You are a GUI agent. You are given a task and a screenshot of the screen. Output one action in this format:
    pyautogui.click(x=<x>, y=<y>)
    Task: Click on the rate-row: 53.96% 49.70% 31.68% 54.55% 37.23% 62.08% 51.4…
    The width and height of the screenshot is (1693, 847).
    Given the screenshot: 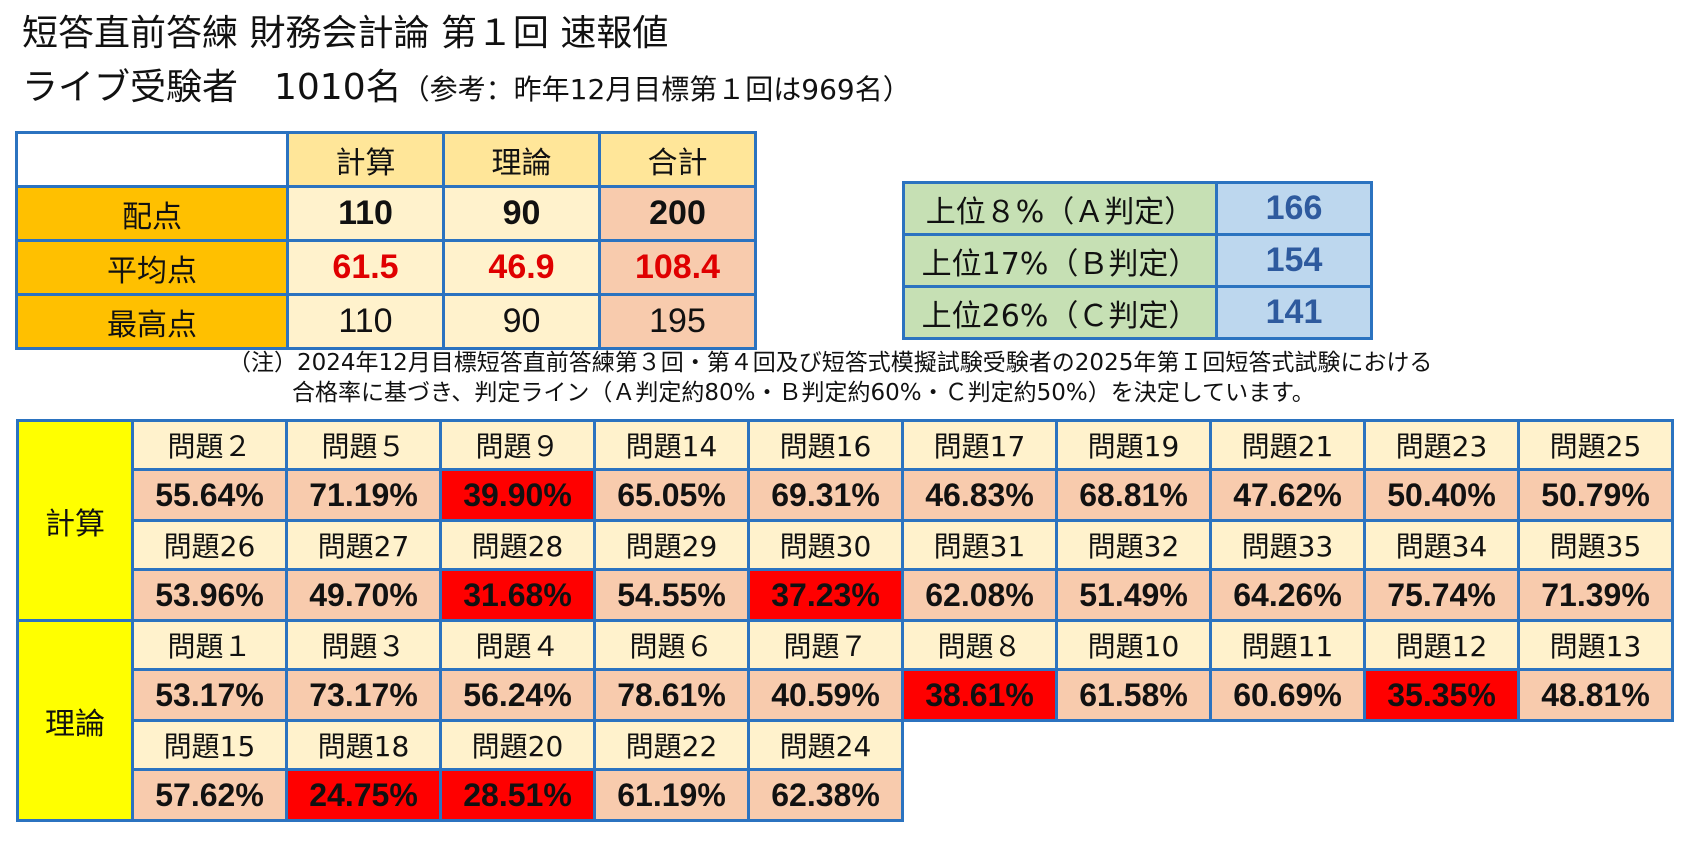 What is the action you would take?
    pyautogui.click(x=846, y=595)
    